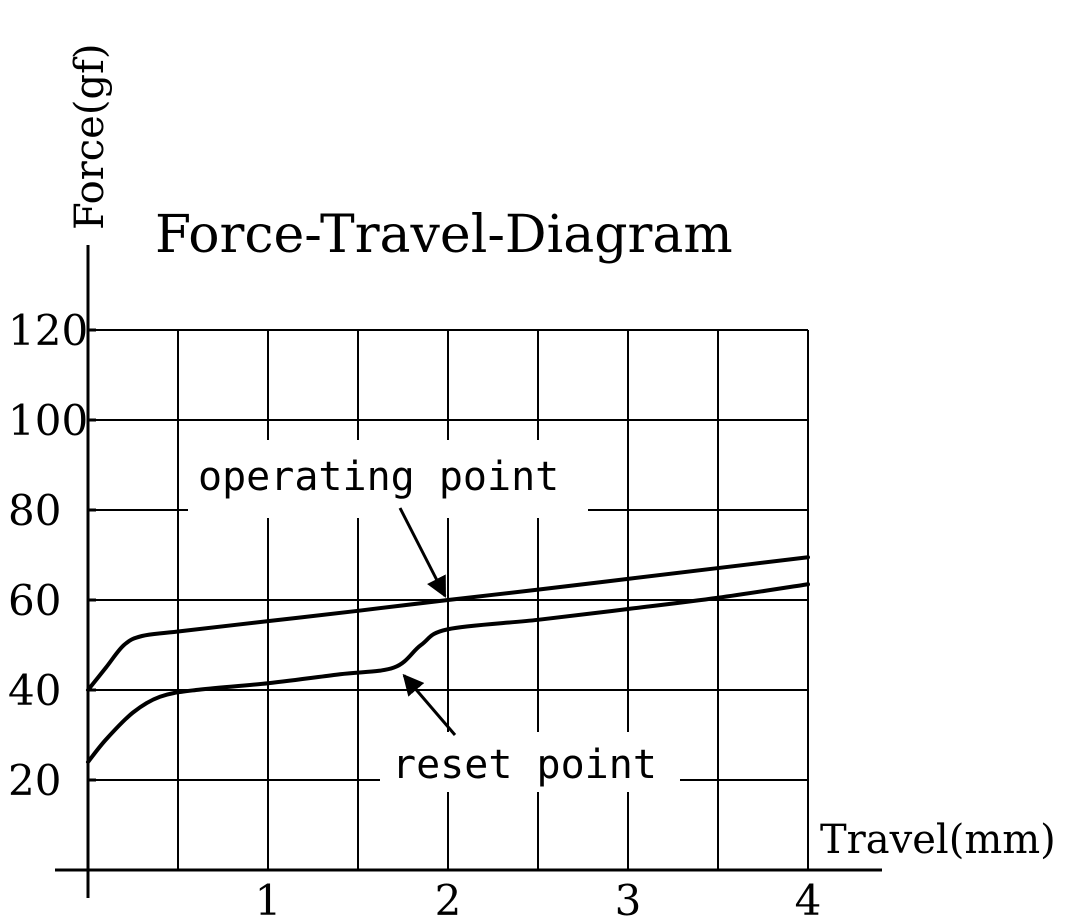 The width and height of the screenshot is (1072, 923). Describe the element at coordinates (524, 765) in the screenshot. I see `annotation-reset-point: reset point` at that location.